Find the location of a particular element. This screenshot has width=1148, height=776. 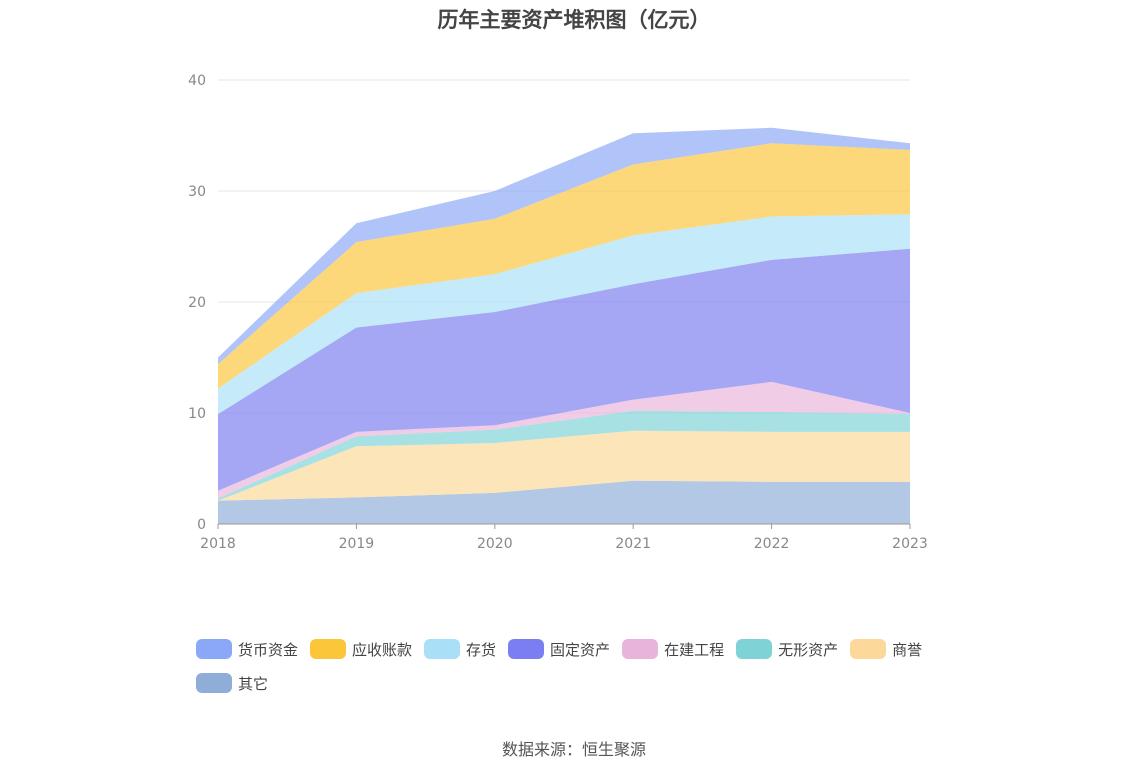

y-tick-label: 10 is located at coordinates (197, 414).